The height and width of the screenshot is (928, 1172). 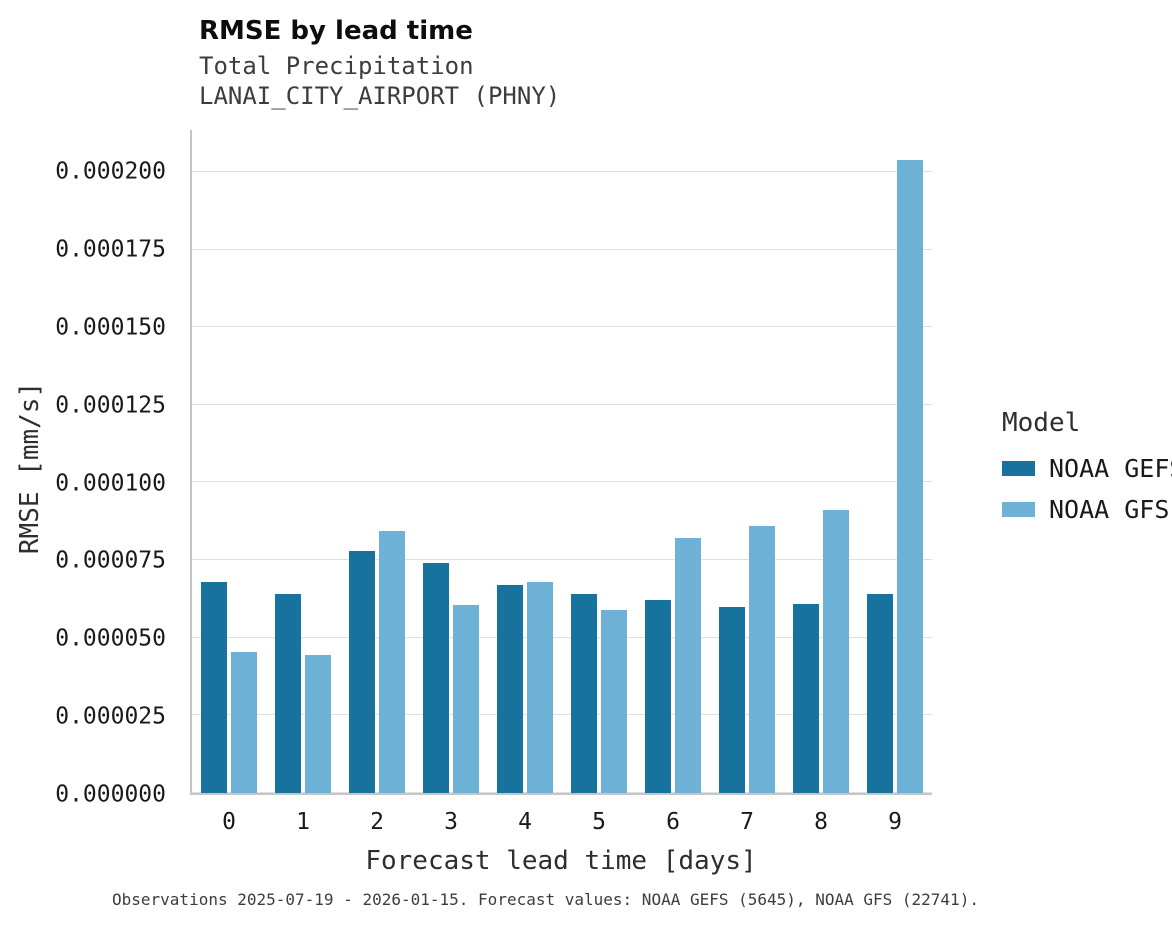 I want to click on y-tick-label: 0.000125, so click(x=110, y=405).